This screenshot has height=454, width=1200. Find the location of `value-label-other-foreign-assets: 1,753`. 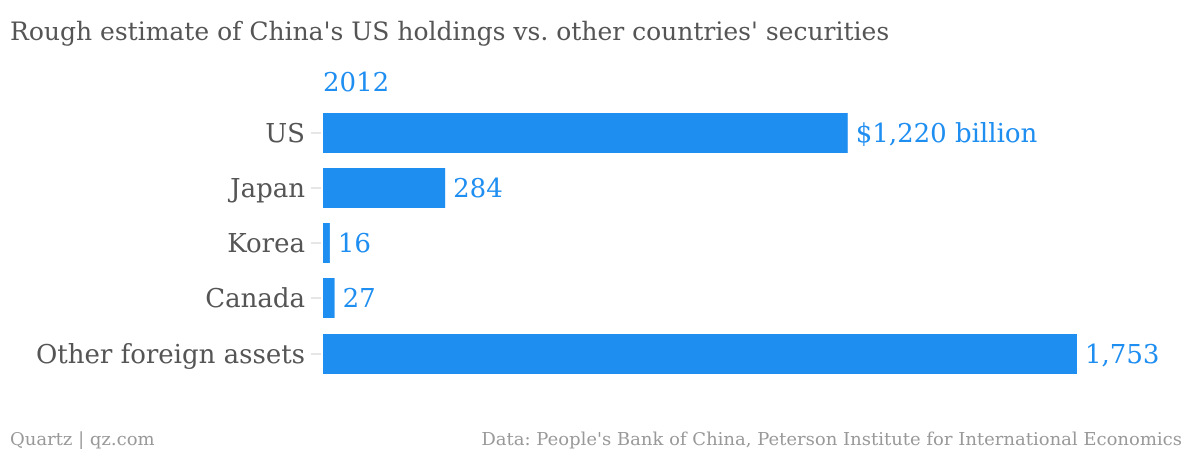

value-label-other-foreign-assets: 1,753 is located at coordinates (1122, 355).